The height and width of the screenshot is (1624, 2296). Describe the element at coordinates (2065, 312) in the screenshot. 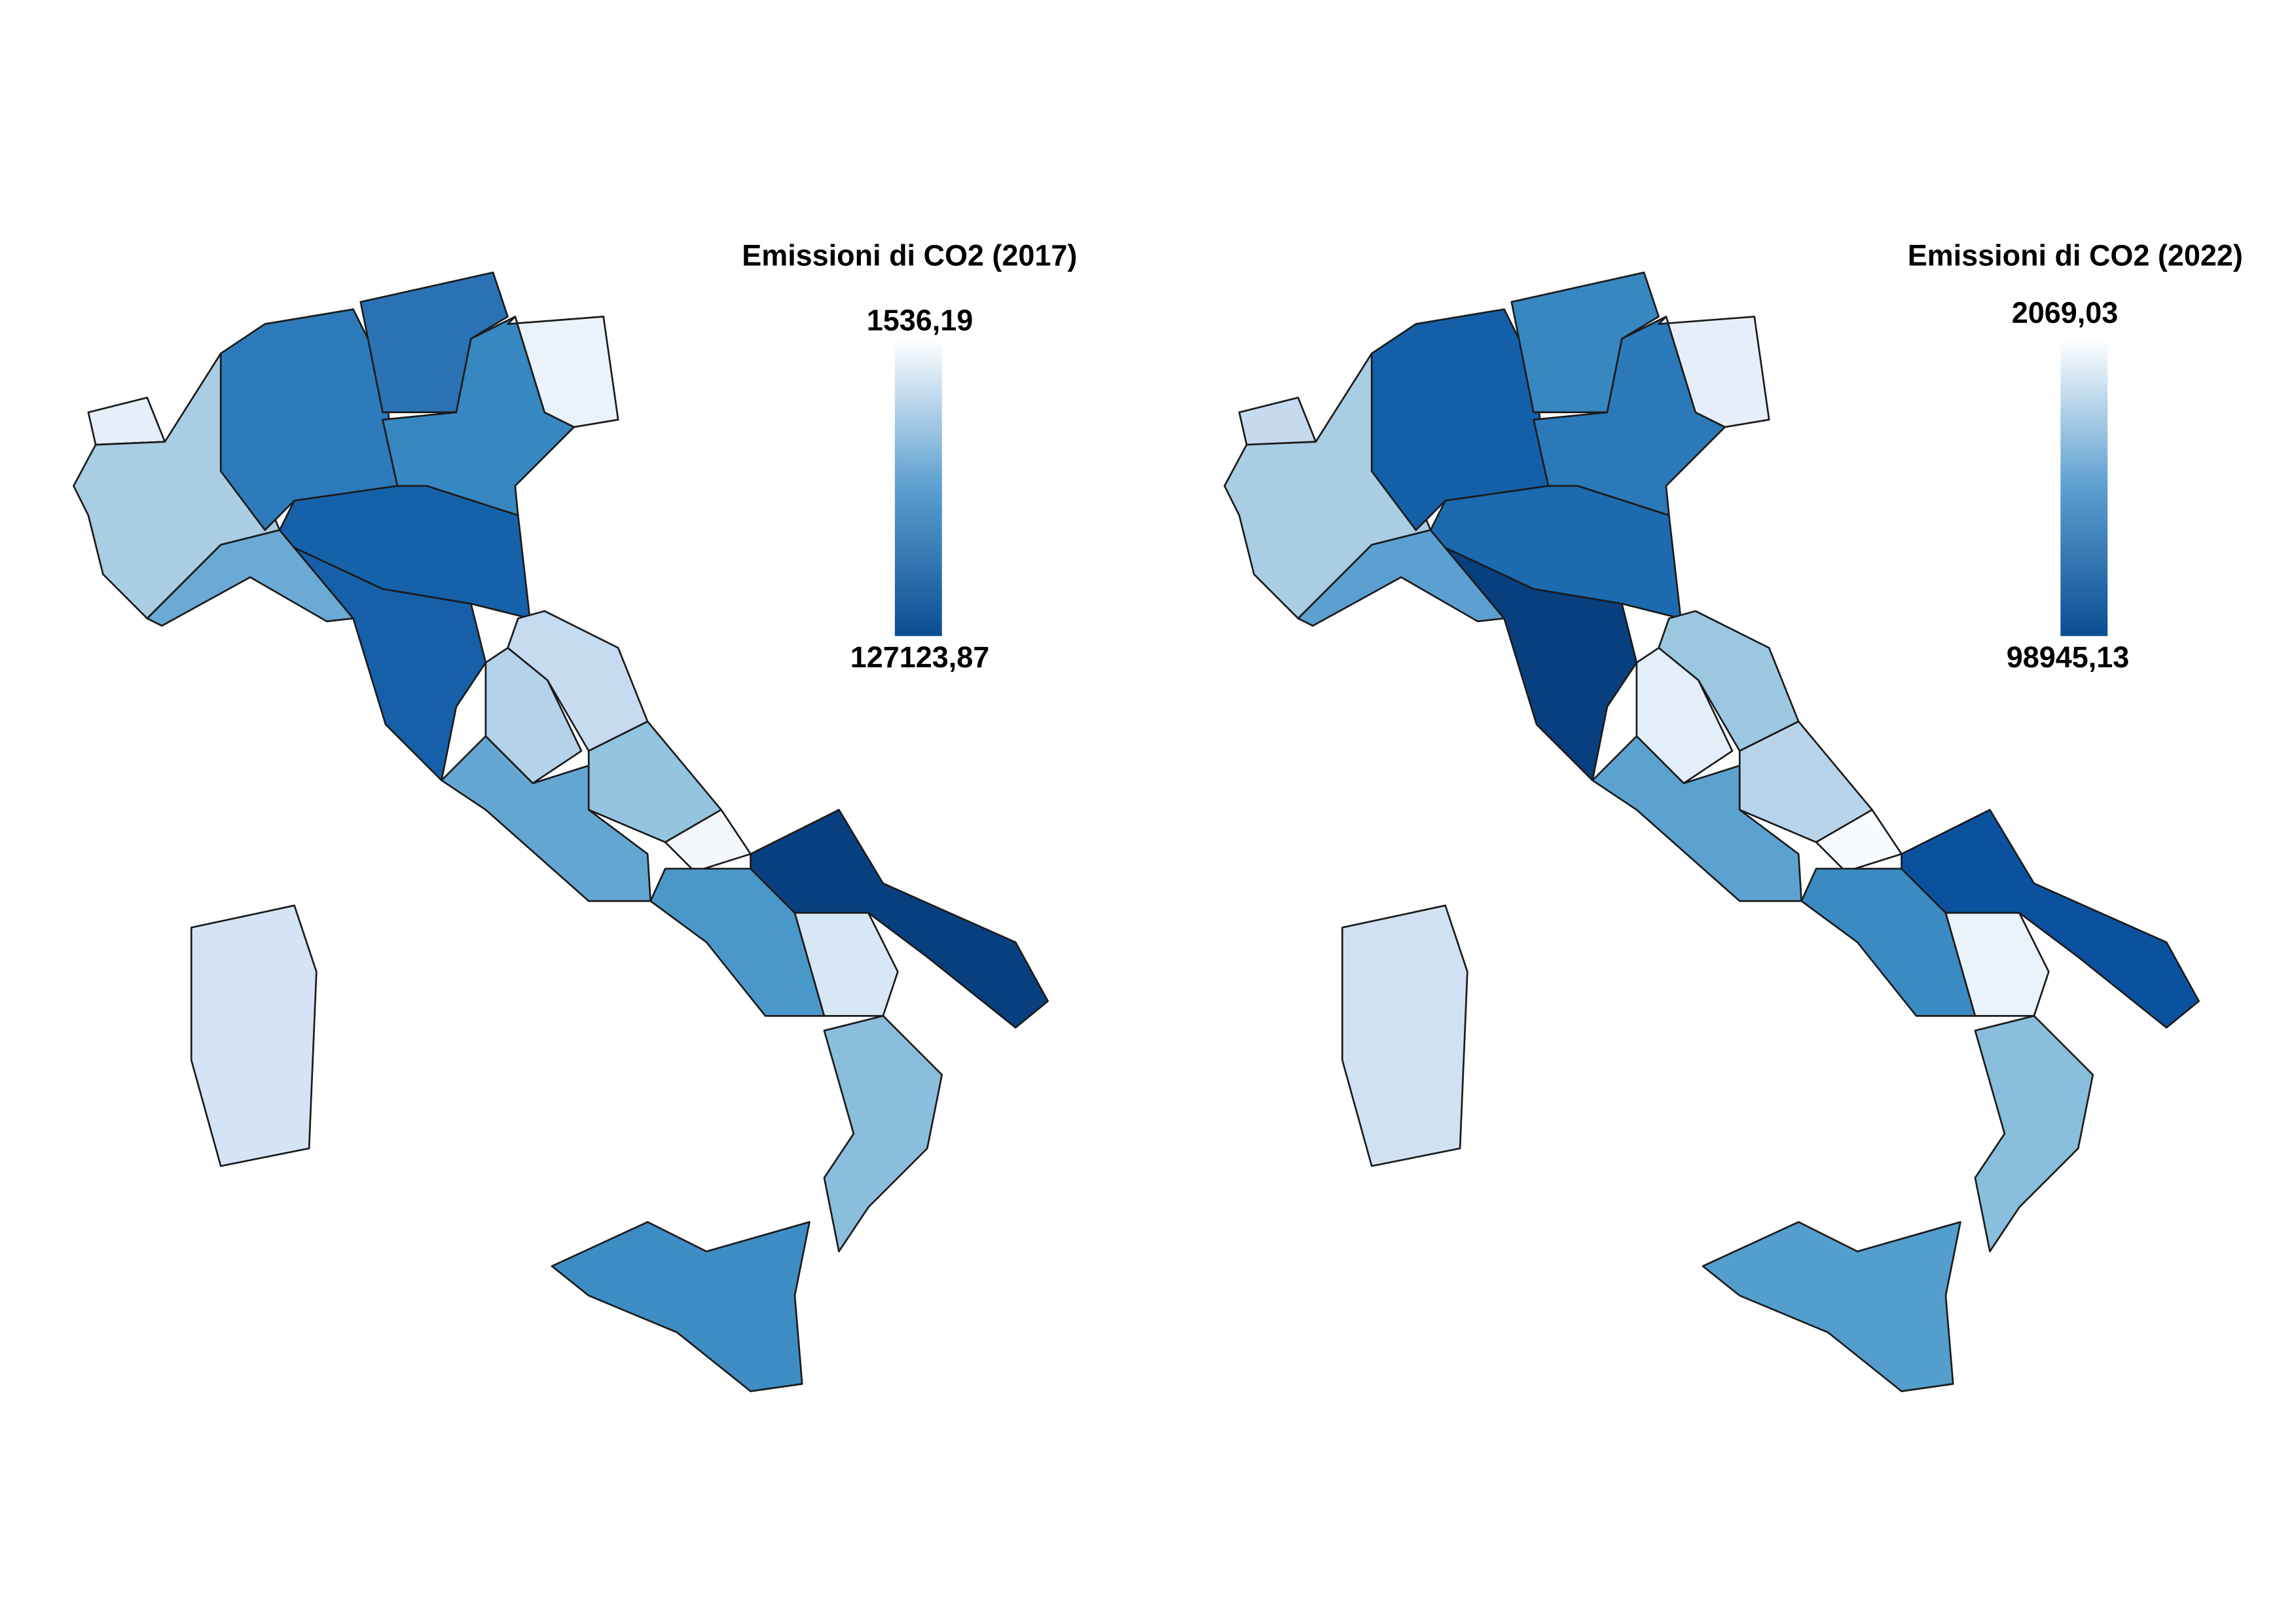

I see `legend-top-label: 2069,03` at that location.